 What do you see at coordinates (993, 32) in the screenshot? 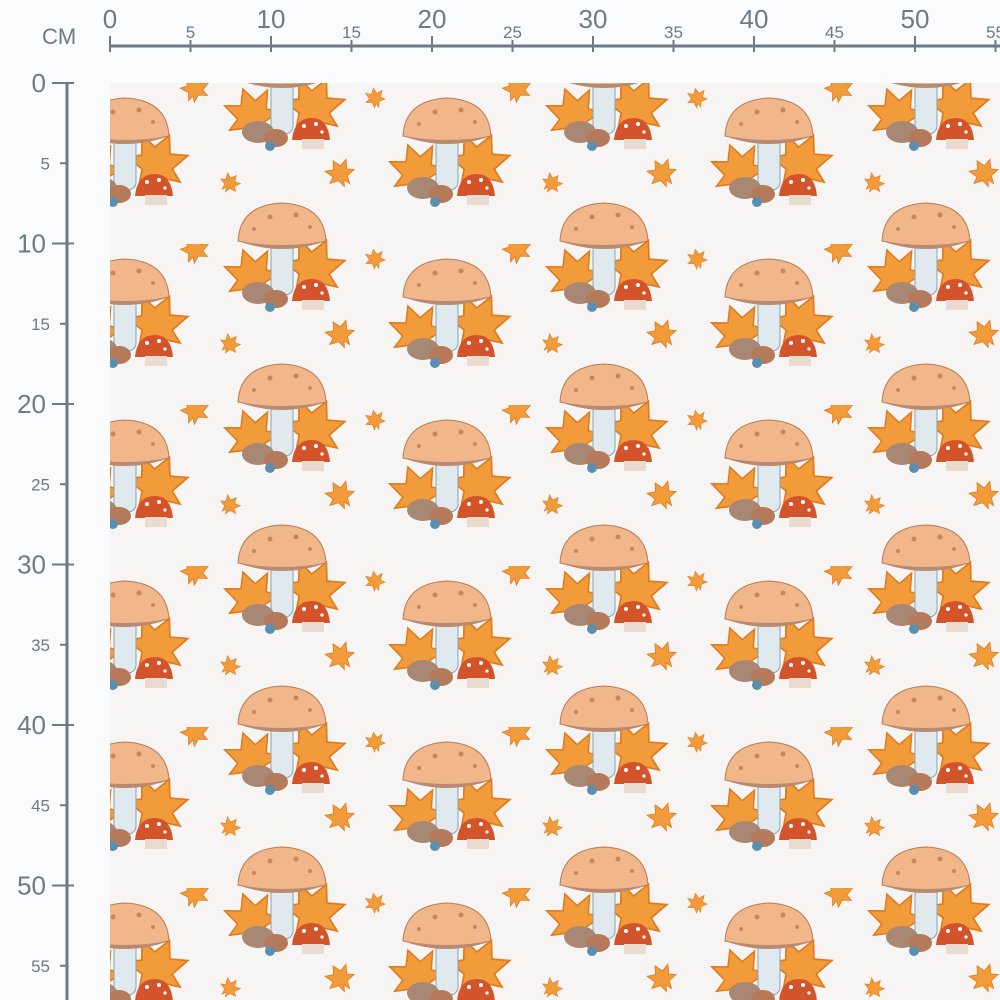
I see `top-ruler-label: 55` at bounding box center [993, 32].